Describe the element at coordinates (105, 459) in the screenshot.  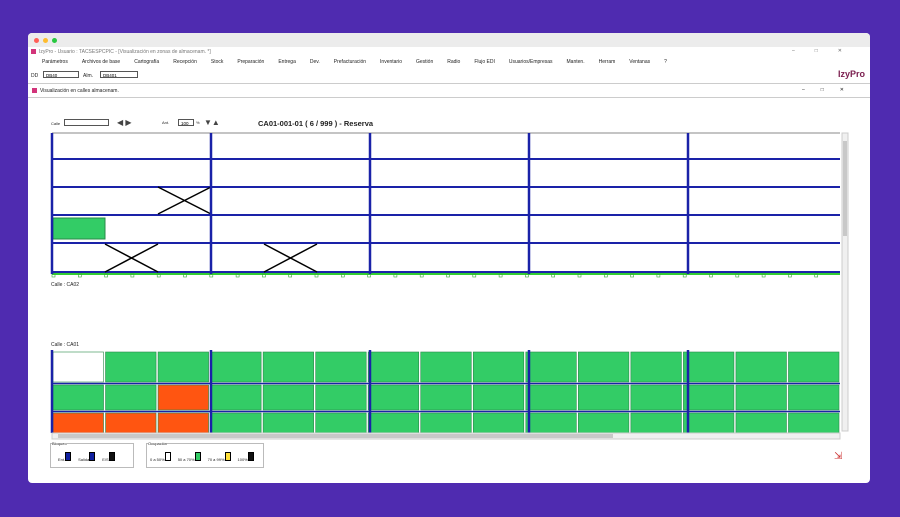
I see `legend-label: E/S` at that location.